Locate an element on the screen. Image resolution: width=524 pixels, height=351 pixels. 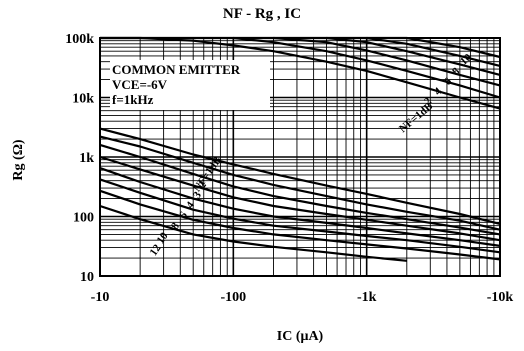
annotation-freq: f=1kHz is located at coordinates (133, 99).